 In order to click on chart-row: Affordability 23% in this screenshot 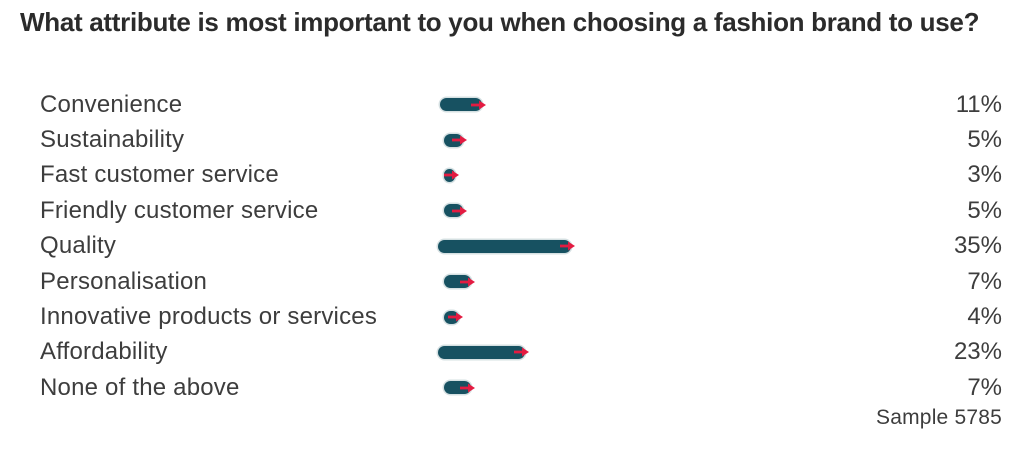, I will do `click(512, 352)`.